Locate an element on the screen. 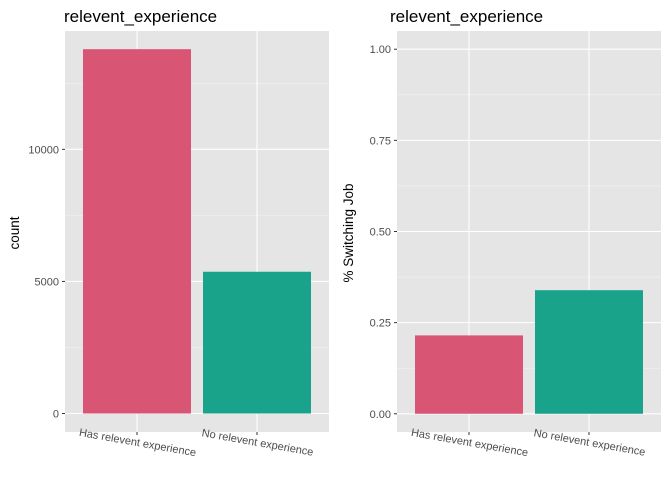  right-bars is located at coordinates (529, 352).